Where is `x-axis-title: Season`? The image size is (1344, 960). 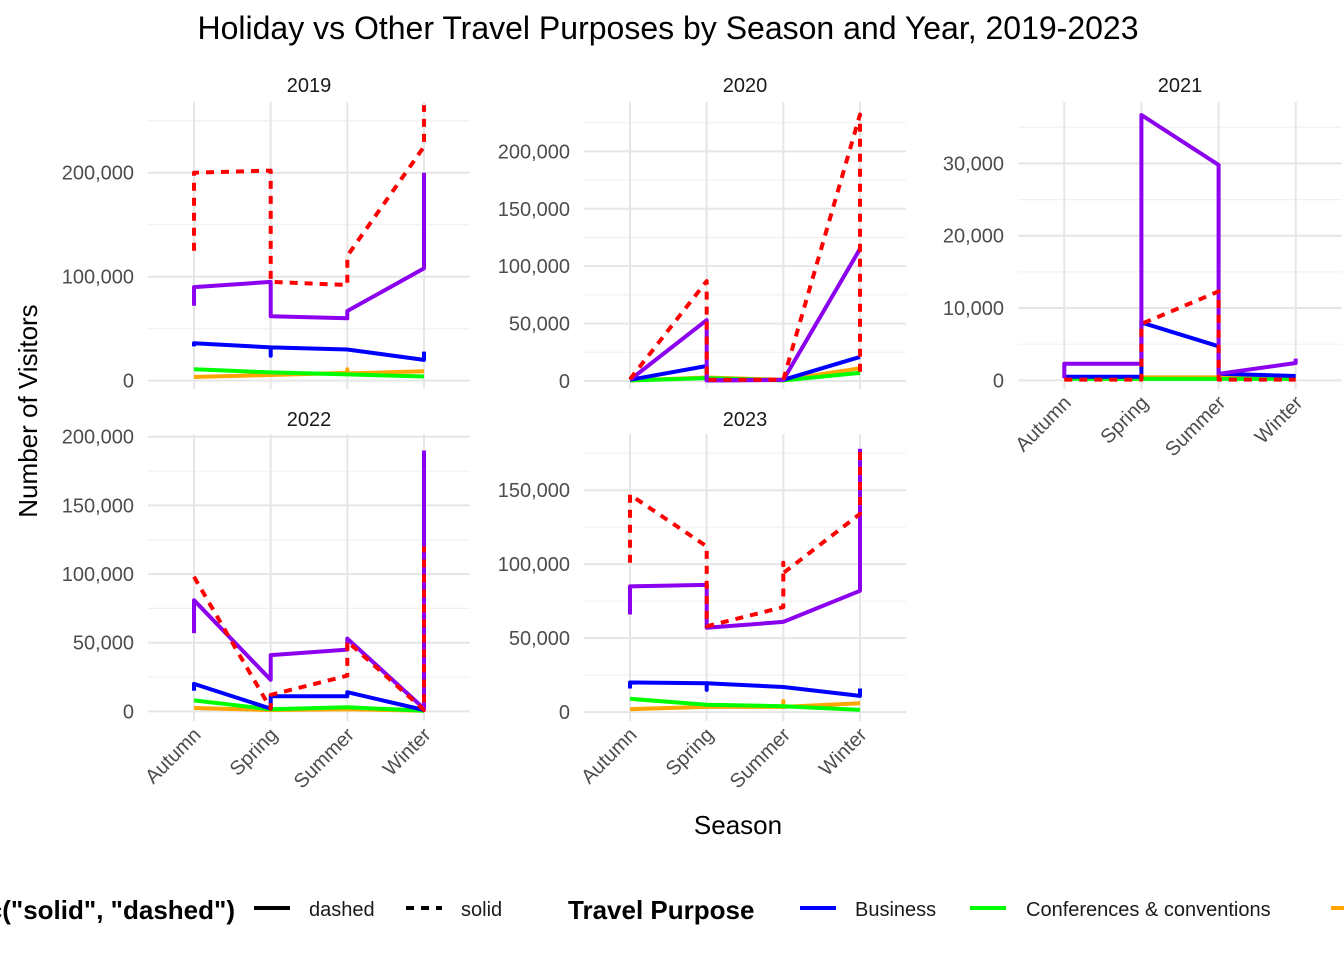 x-axis-title: Season is located at coordinates (738, 825).